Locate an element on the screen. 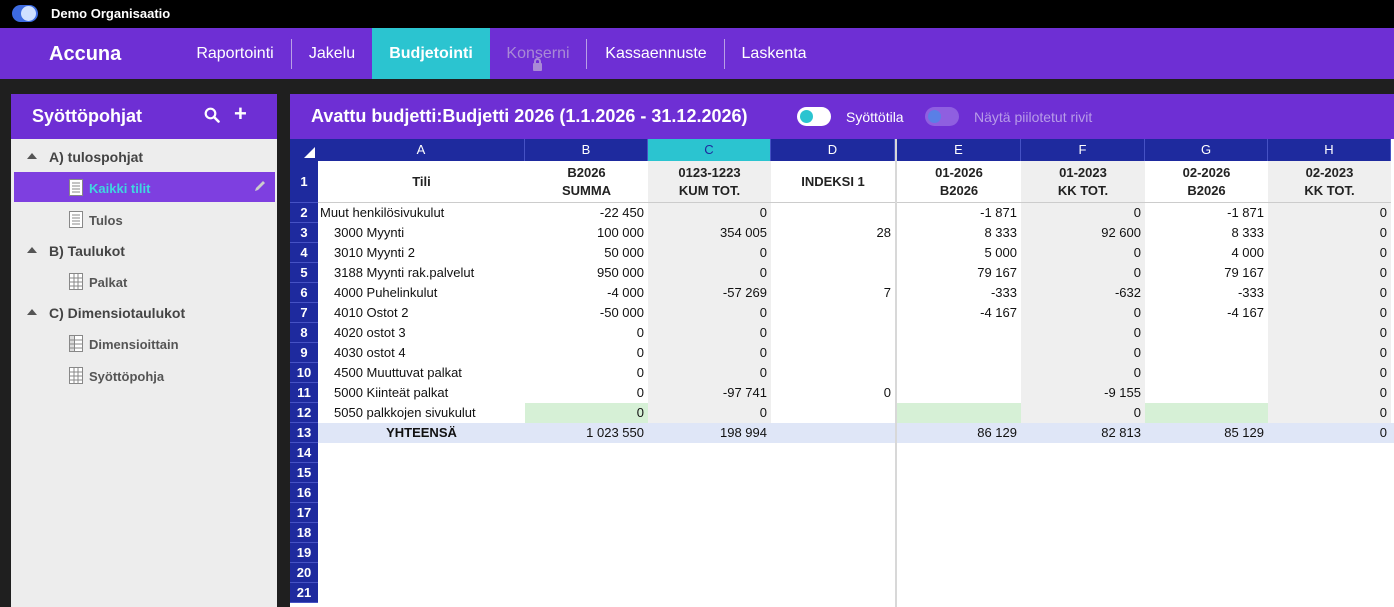 The width and height of the screenshot is (1394, 607). sidebar-item-kaikki-tilit: Kaikki tilit is located at coordinates (144, 187).